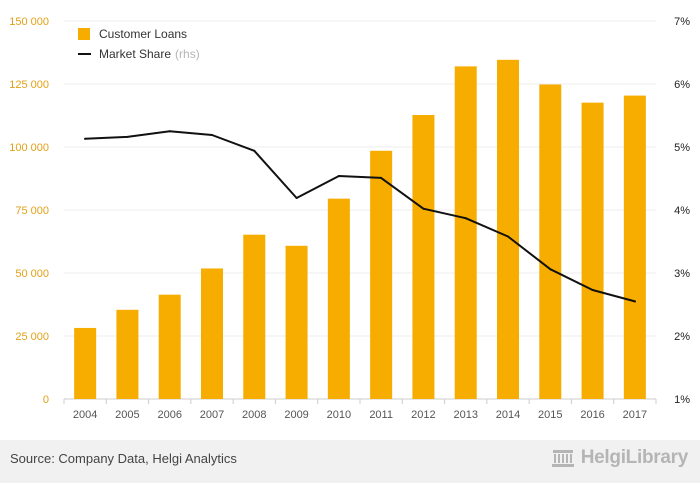 The image size is (700, 483). Describe the element at coordinates (212, 415) in the screenshot. I see `x-tick-label: 2007` at that location.